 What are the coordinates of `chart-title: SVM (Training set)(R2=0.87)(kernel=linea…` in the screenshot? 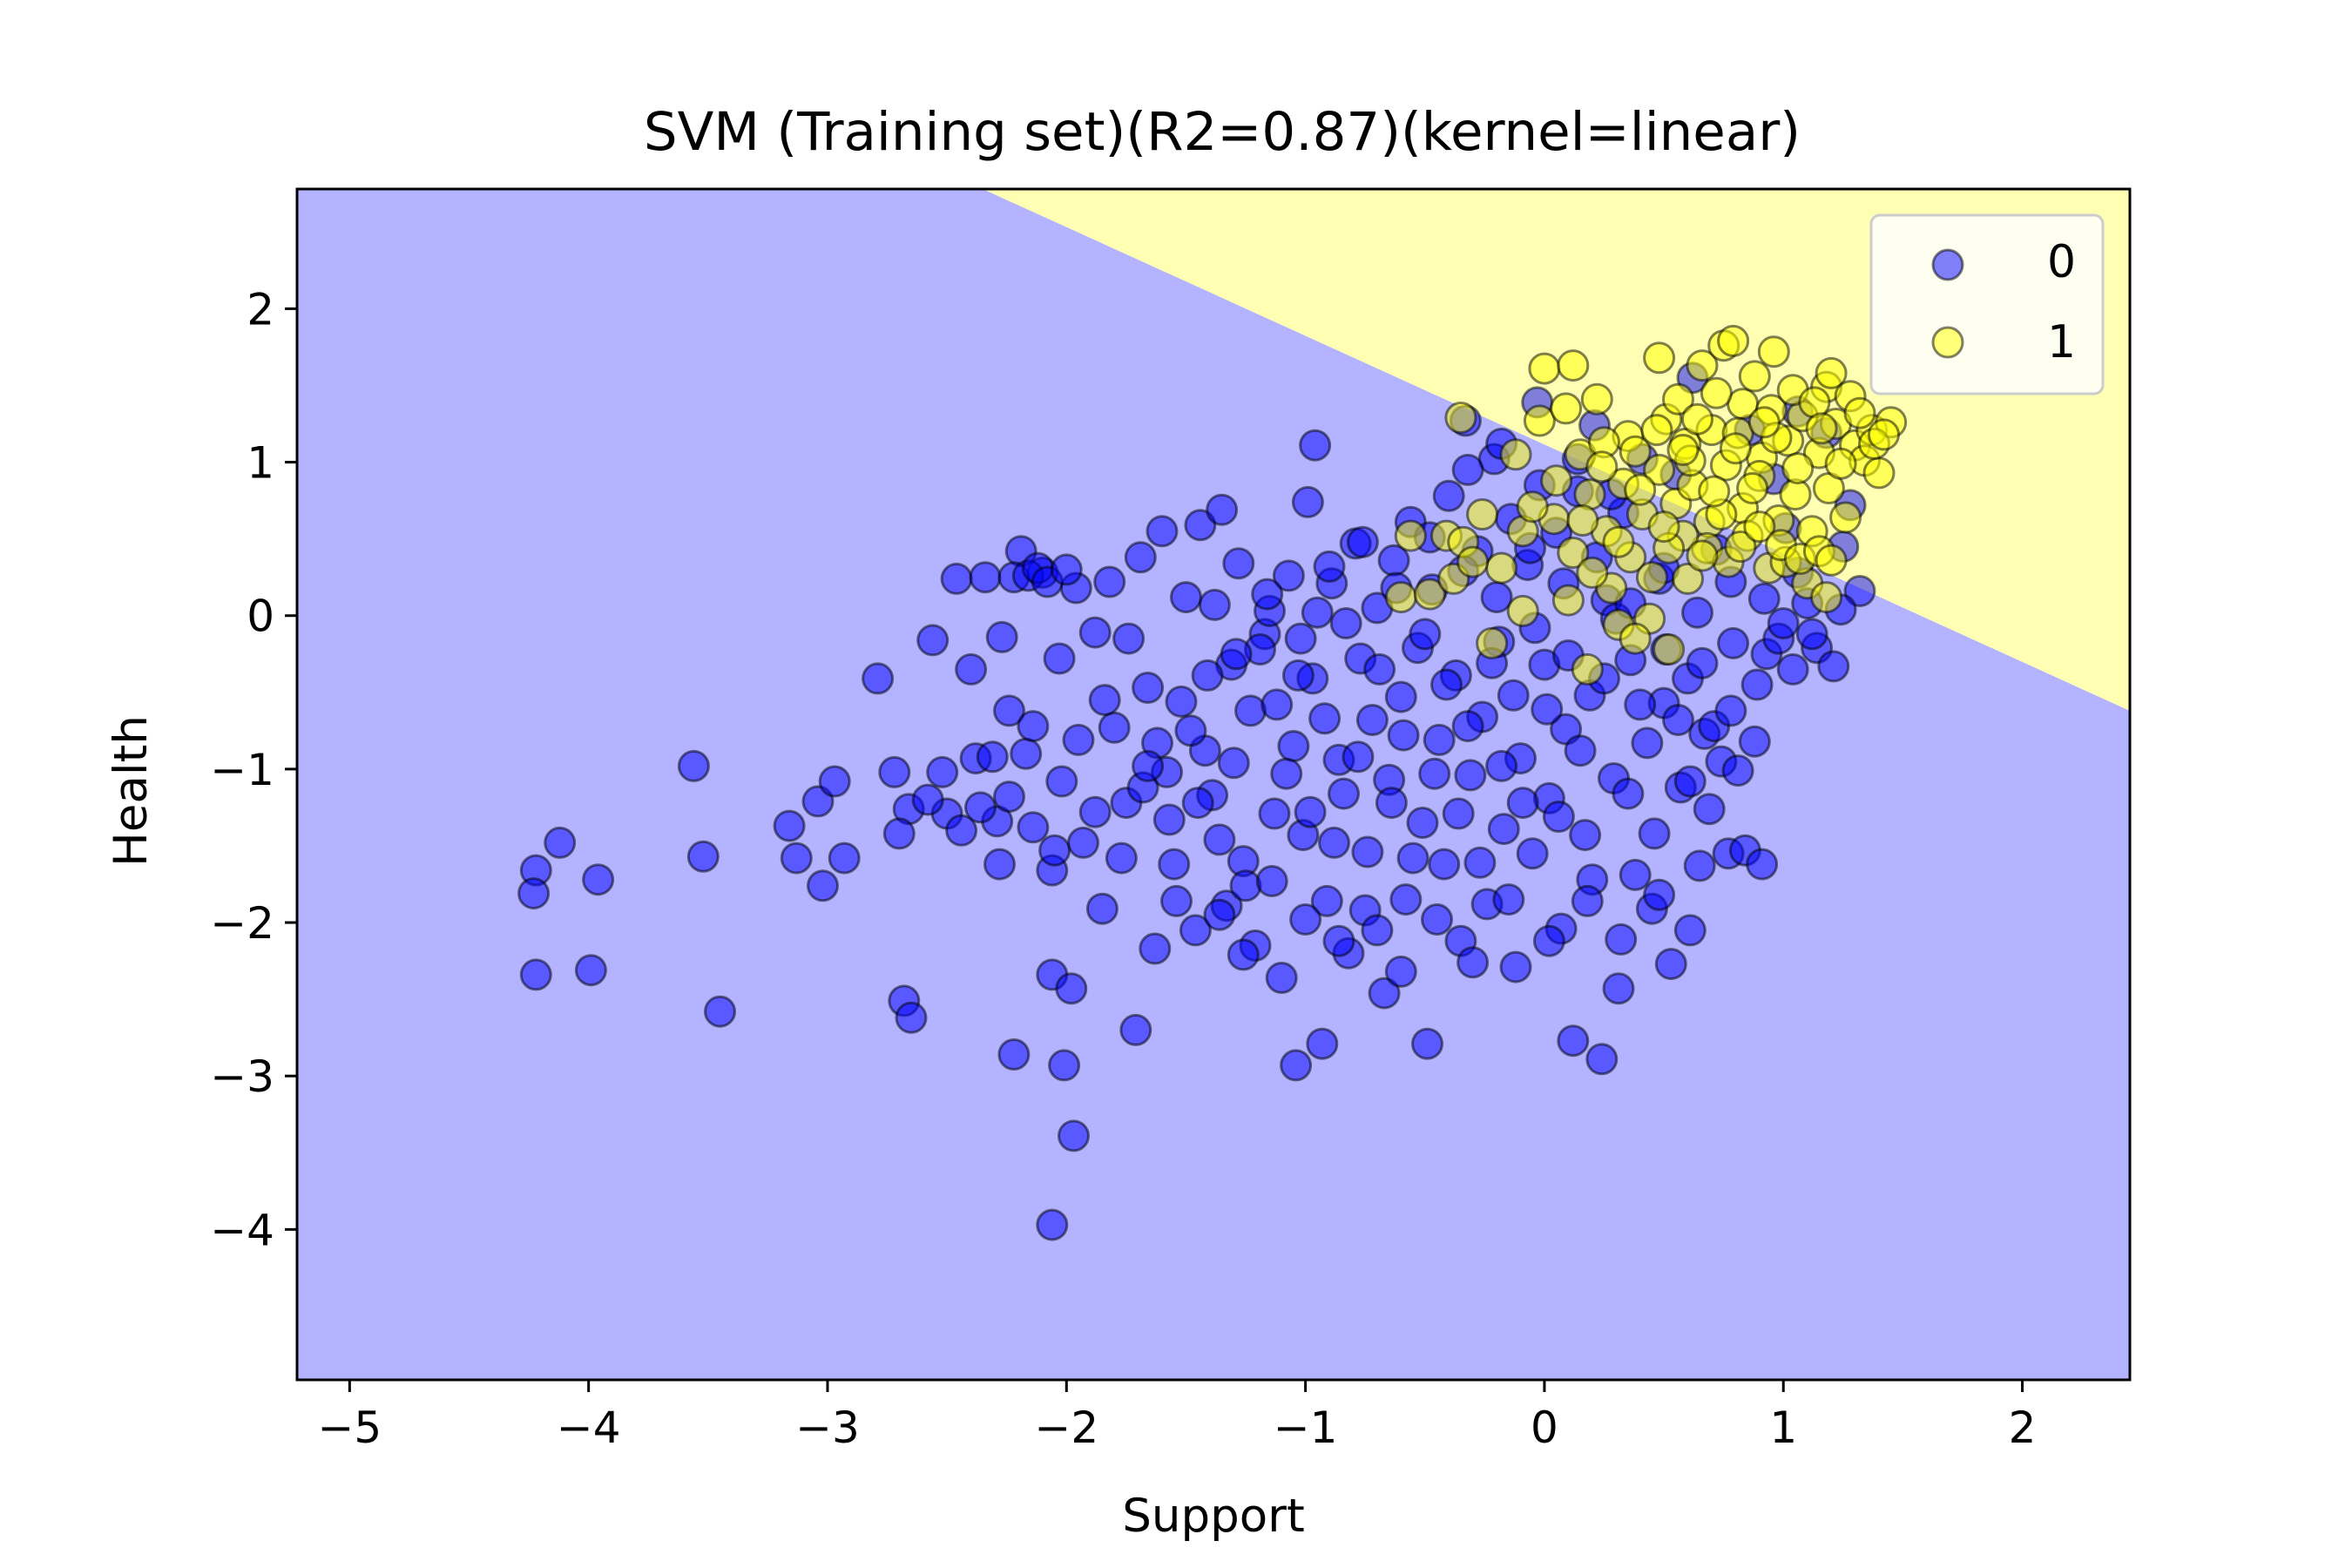 It's located at (1222, 132).